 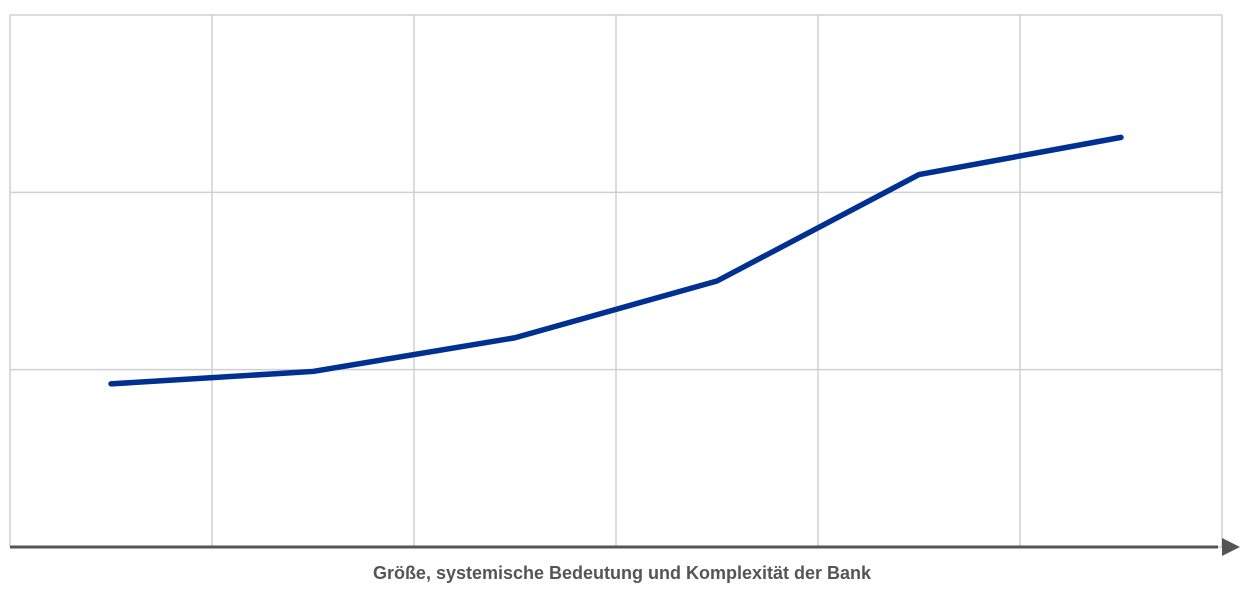 I want to click on x-axis-arrow, so click(x=1231, y=547).